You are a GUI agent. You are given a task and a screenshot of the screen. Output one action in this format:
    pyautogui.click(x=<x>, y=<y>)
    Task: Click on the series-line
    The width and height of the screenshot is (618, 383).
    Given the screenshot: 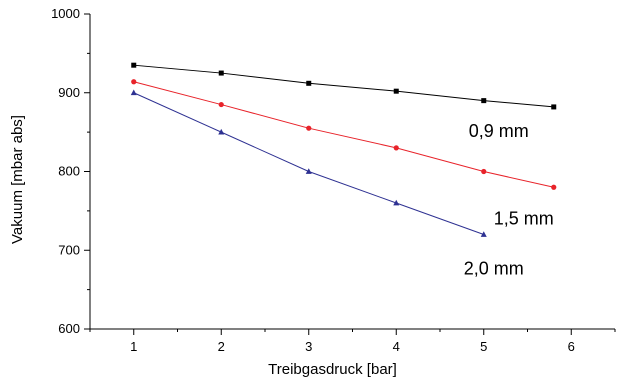 What is the action you would take?
    pyautogui.click(x=343, y=86)
    